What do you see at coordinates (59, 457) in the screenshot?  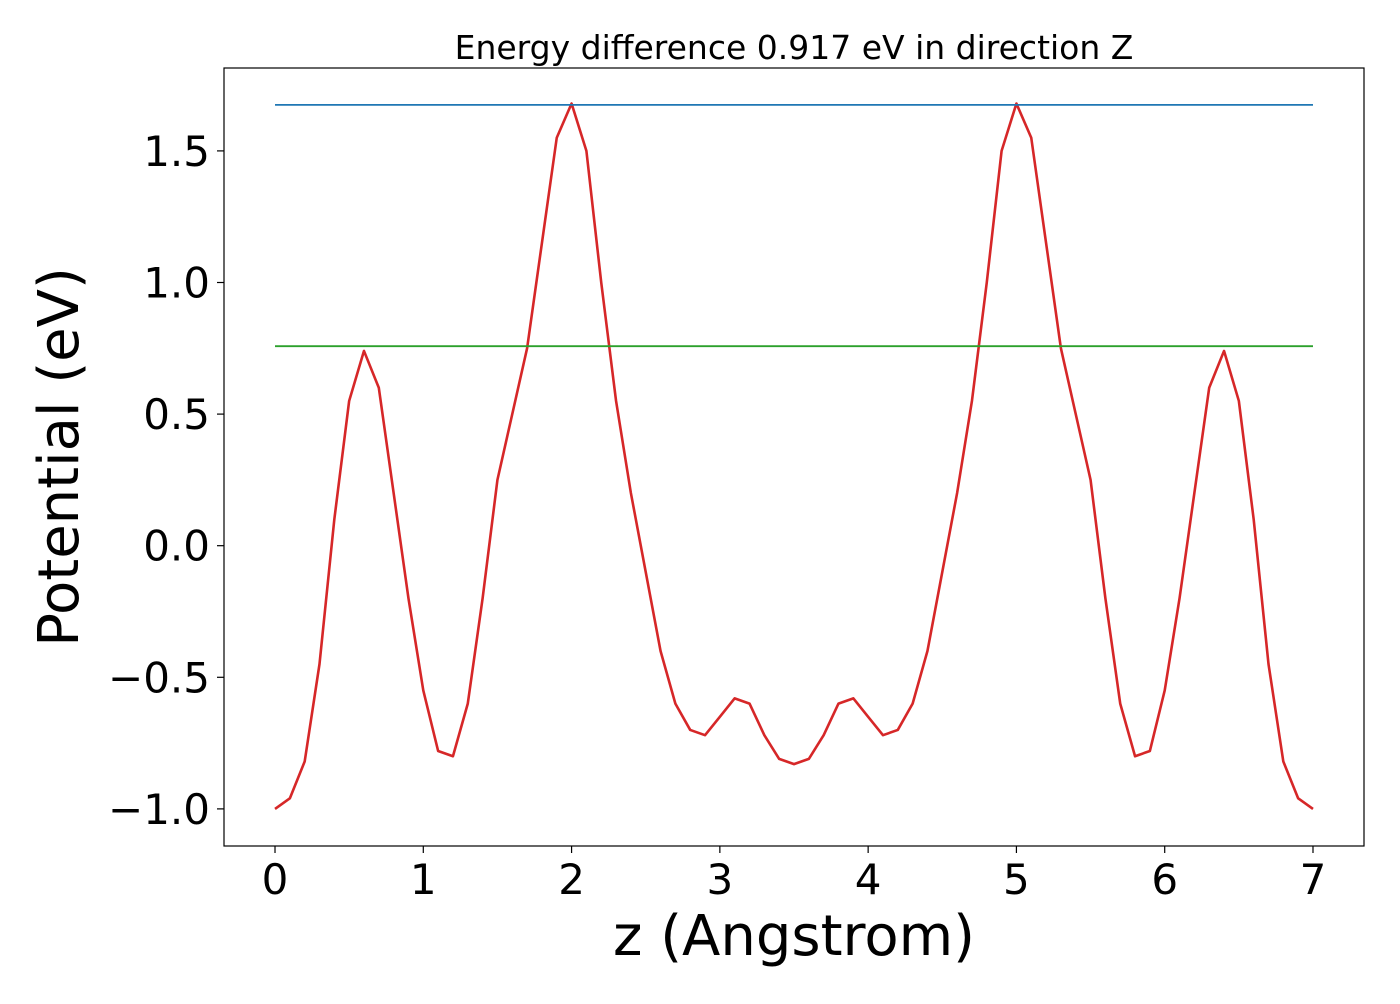 I see `y-axis-label: Potential (eV)` at bounding box center [59, 457].